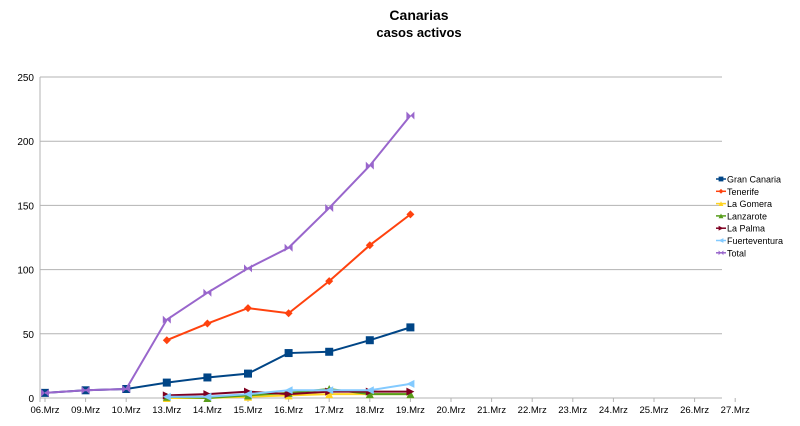 This screenshot has width=800, height=426. What do you see at coordinates (369, 410) in the screenshot?
I see `x-tick-label: 18.Mrz` at bounding box center [369, 410].